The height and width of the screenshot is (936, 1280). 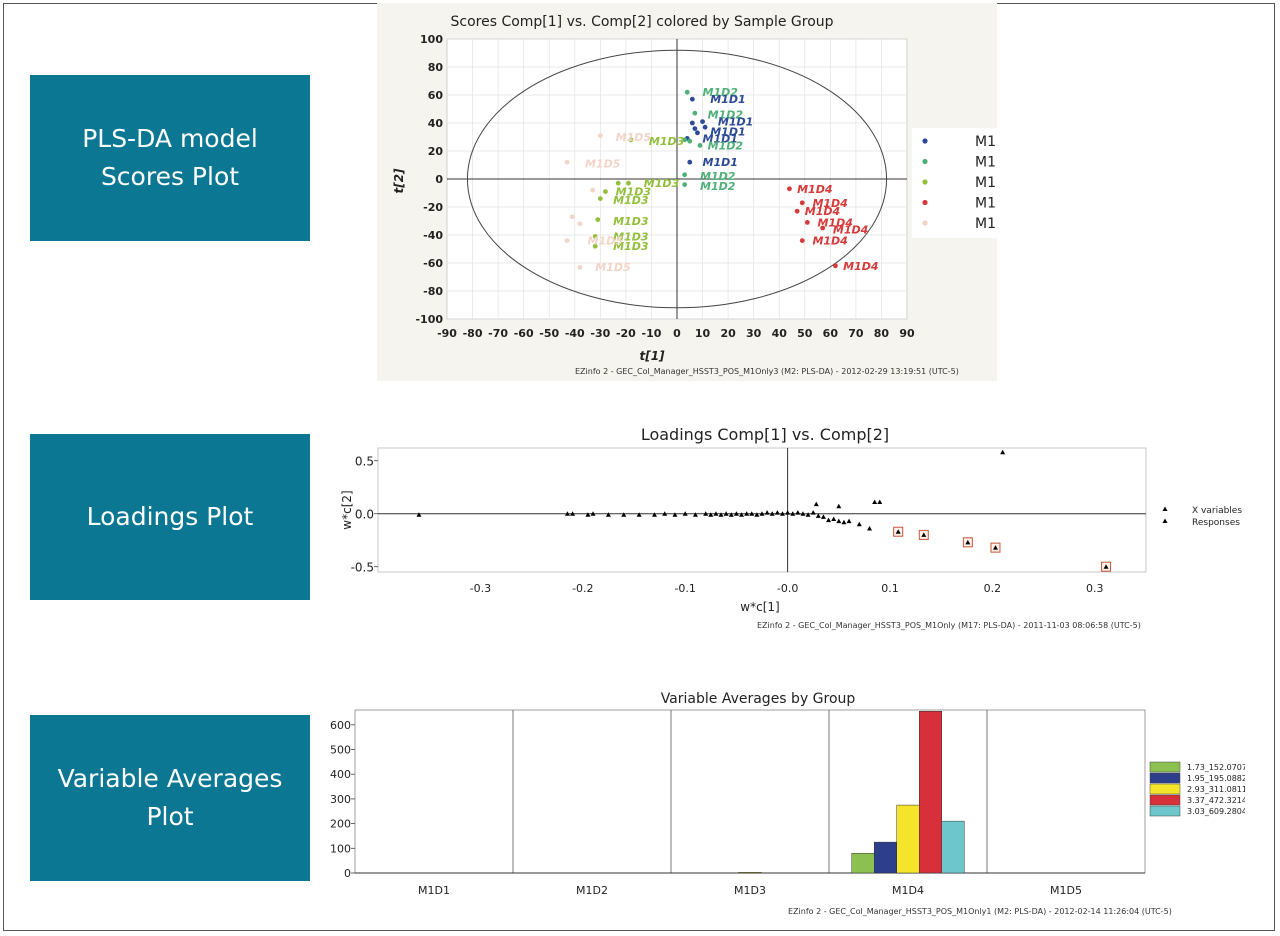 What do you see at coordinates (787, 588) in the screenshot?
I see `x-tick-label: -0.0` at bounding box center [787, 588].